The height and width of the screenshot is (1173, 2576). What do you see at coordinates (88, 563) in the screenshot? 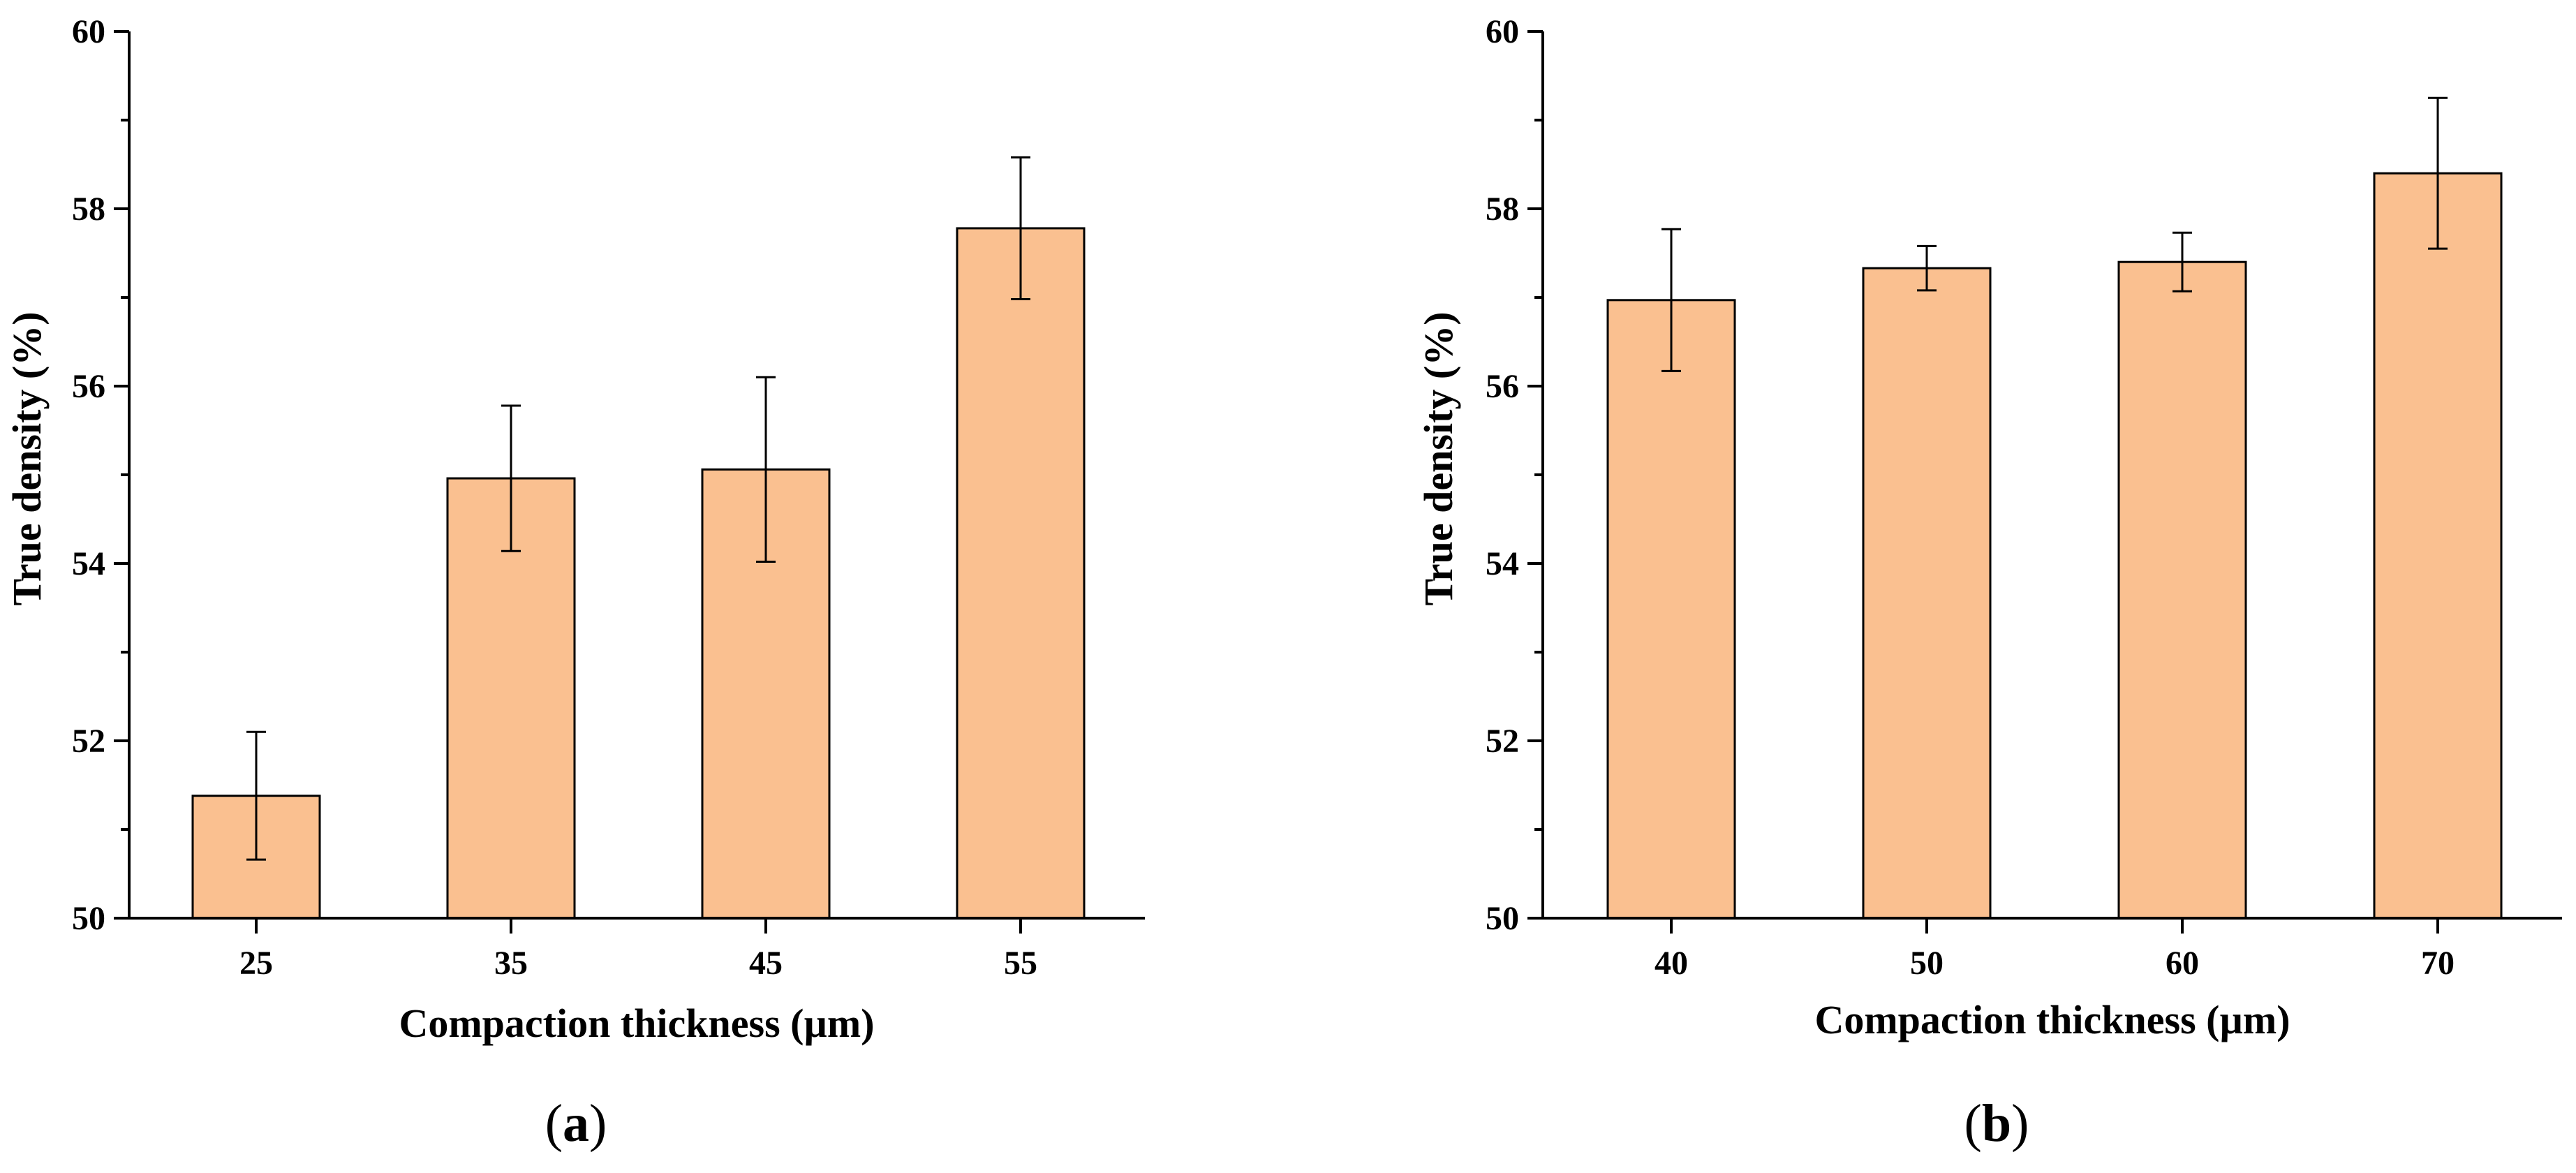
I see `y-tick-label-a-54: 54` at bounding box center [88, 563].